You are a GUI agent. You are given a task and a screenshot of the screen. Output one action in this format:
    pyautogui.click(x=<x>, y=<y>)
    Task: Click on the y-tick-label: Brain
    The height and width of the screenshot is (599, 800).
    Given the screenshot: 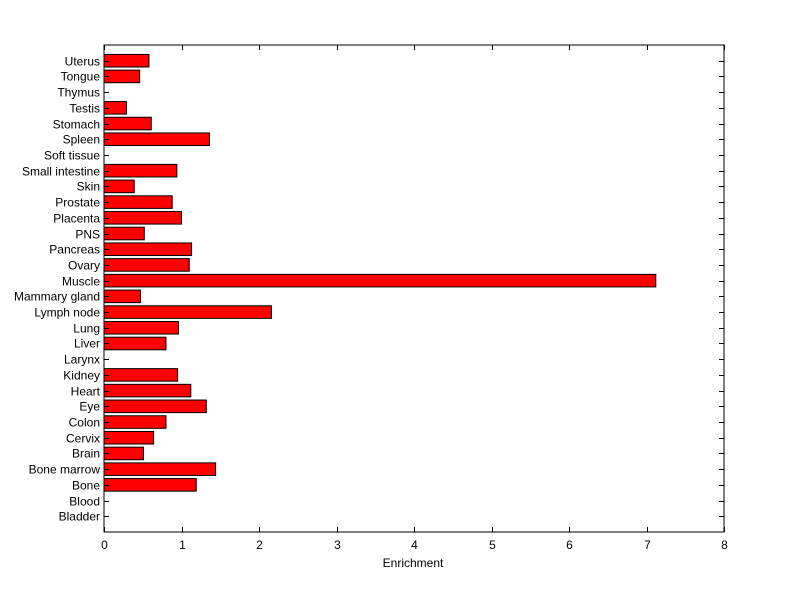 What is the action you would take?
    pyautogui.click(x=86, y=454)
    